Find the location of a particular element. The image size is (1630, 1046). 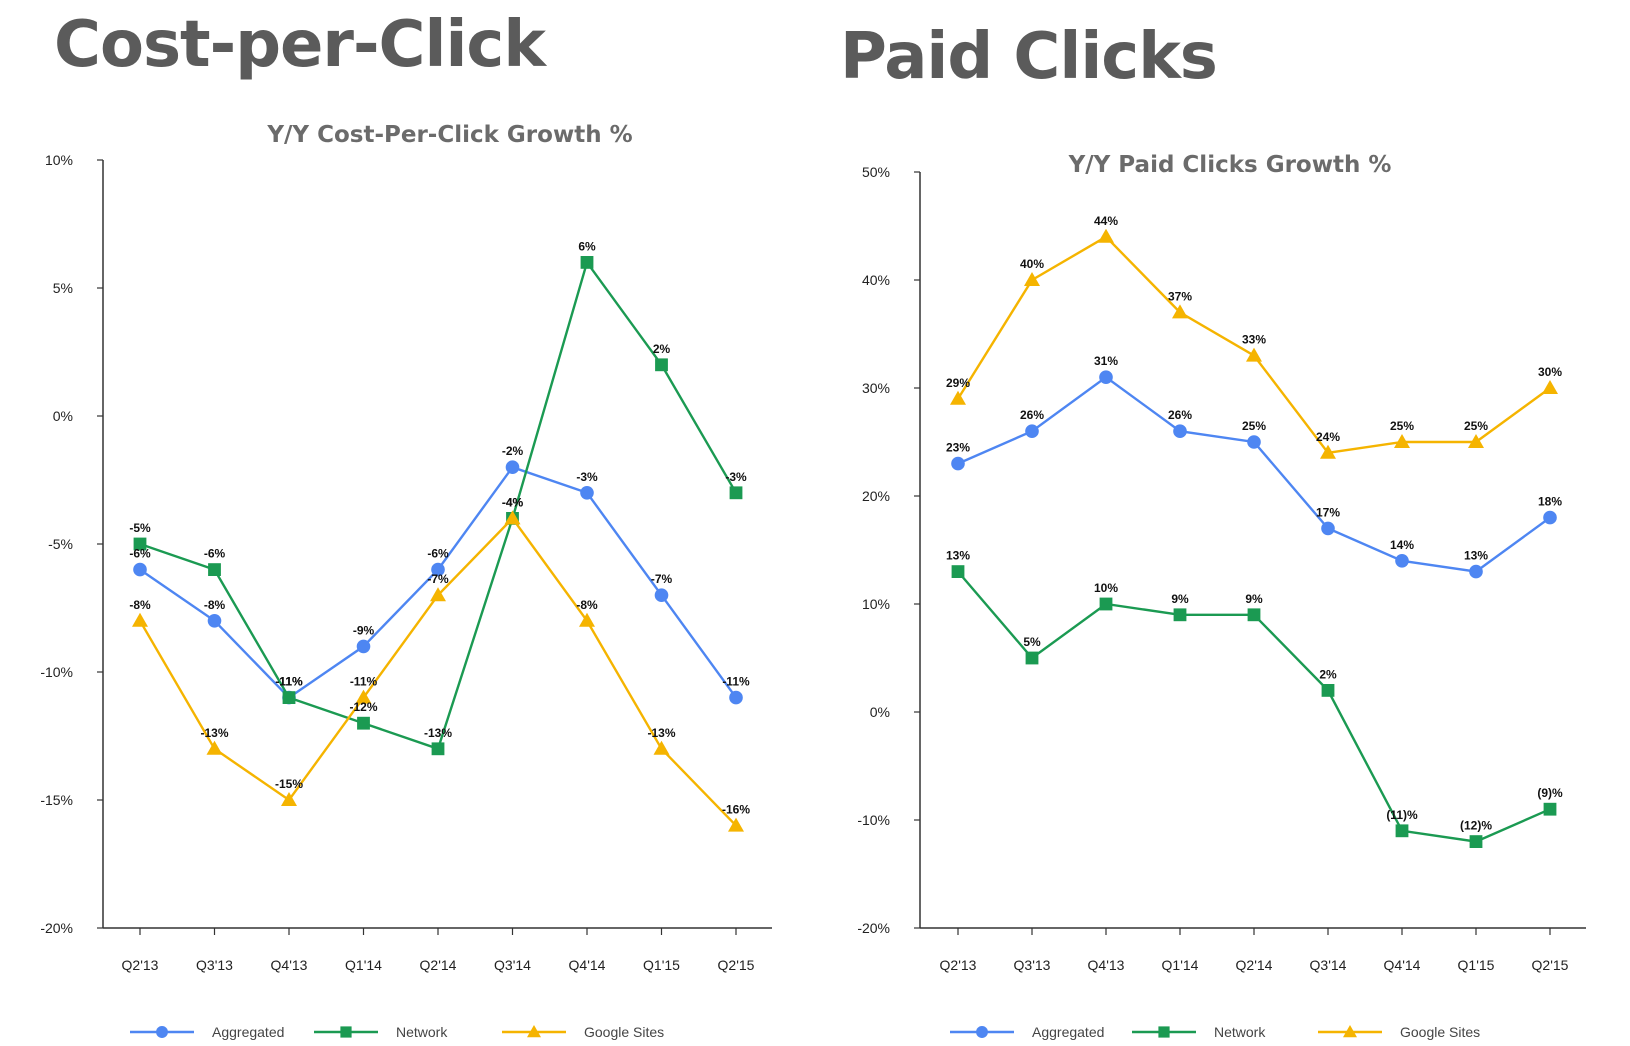

paid-clicks-x-tick-label: Q2'13 is located at coordinates (958, 965).